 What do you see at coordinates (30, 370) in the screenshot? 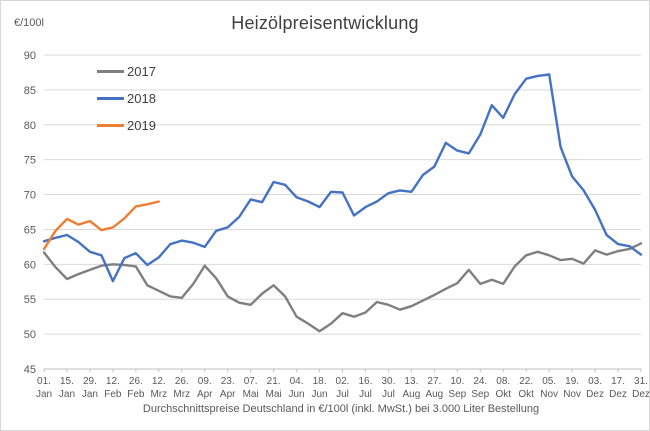
I see `svg-text: 45` at bounding box center [30, 370].